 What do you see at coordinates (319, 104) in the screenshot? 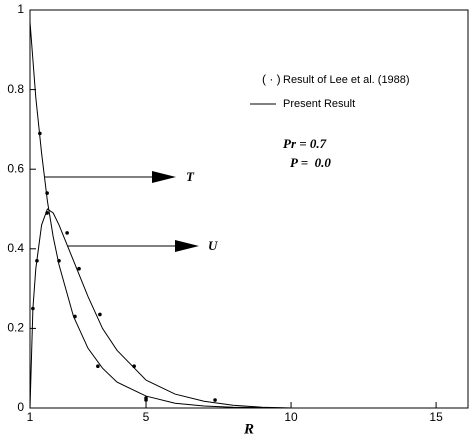
I see `legend-text: Present Result` at bounding box center [319, 104].